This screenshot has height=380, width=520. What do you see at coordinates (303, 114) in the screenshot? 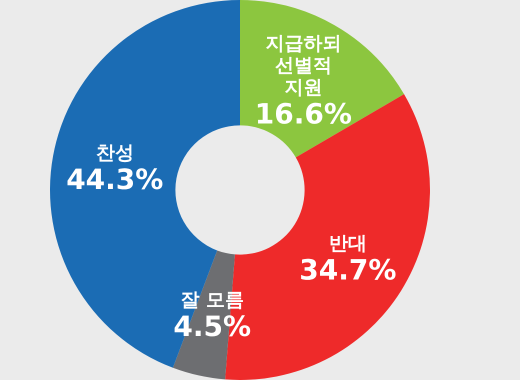
I see `data-label: 16.6%` at bounding box center [303, 114].